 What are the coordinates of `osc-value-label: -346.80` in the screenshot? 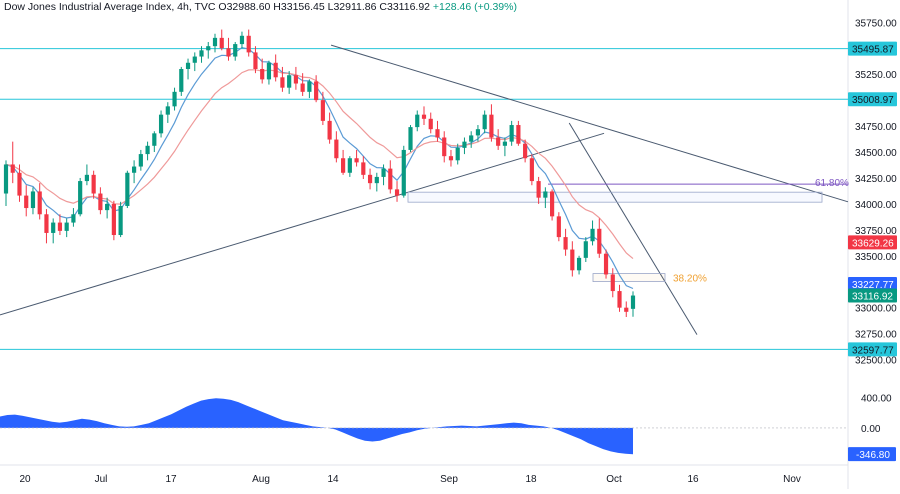 It's located at (873, 455).